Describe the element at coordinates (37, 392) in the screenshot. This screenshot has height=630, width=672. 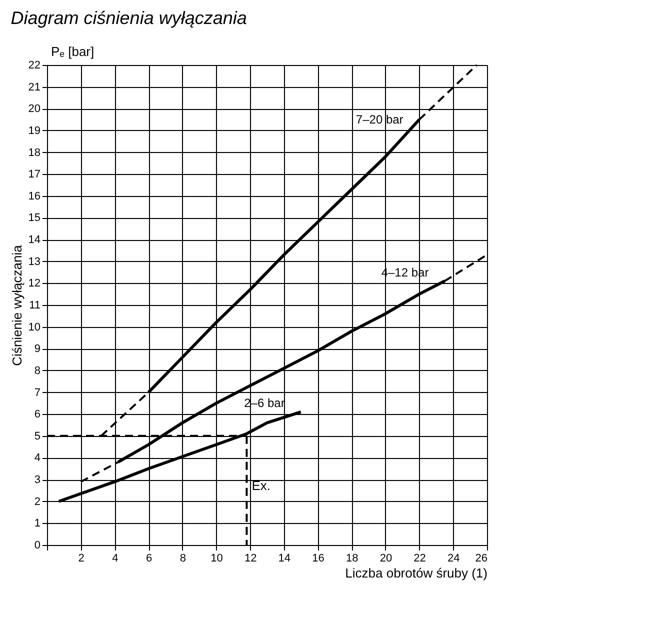
I see `y-tick-label: 7` at that location.